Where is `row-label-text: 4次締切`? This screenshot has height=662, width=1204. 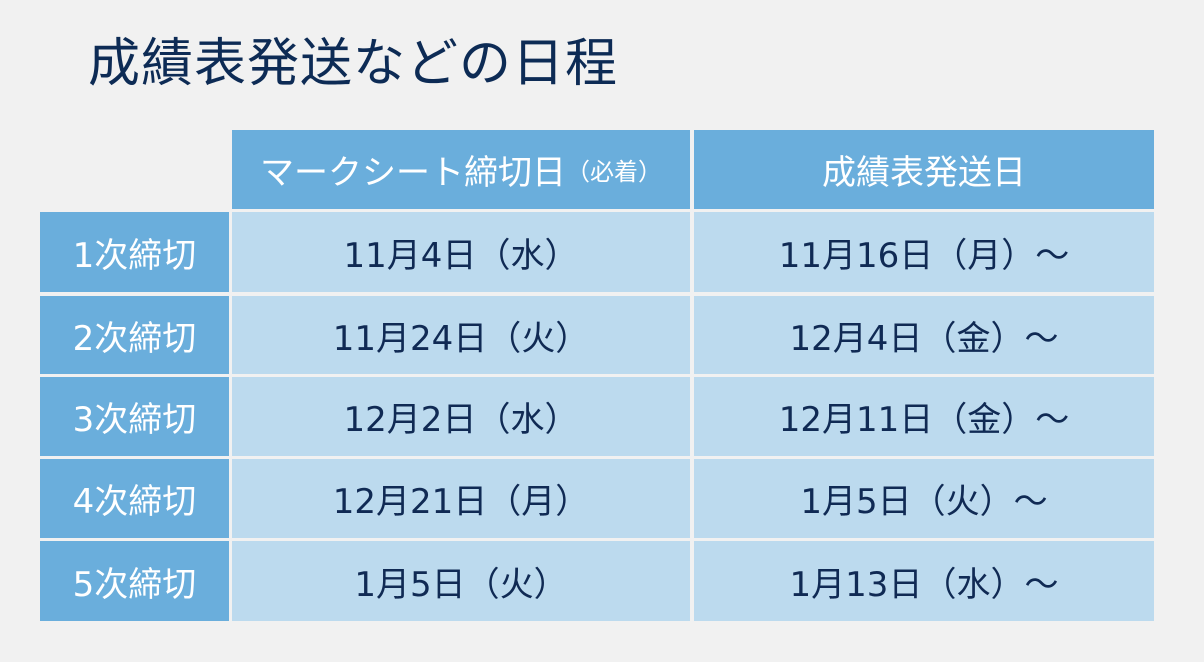
row-label-text: 4次締切 is located at coordinates (134, 502).